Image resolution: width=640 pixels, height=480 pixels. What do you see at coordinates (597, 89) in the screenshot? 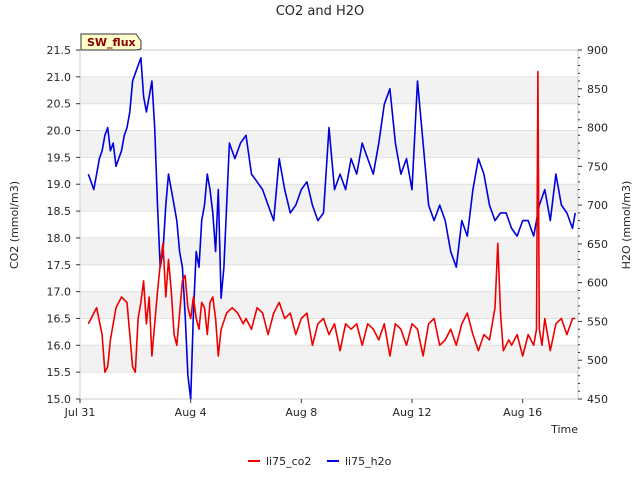
I see `right-tick-label: 850` at bounding box center [597, 89].